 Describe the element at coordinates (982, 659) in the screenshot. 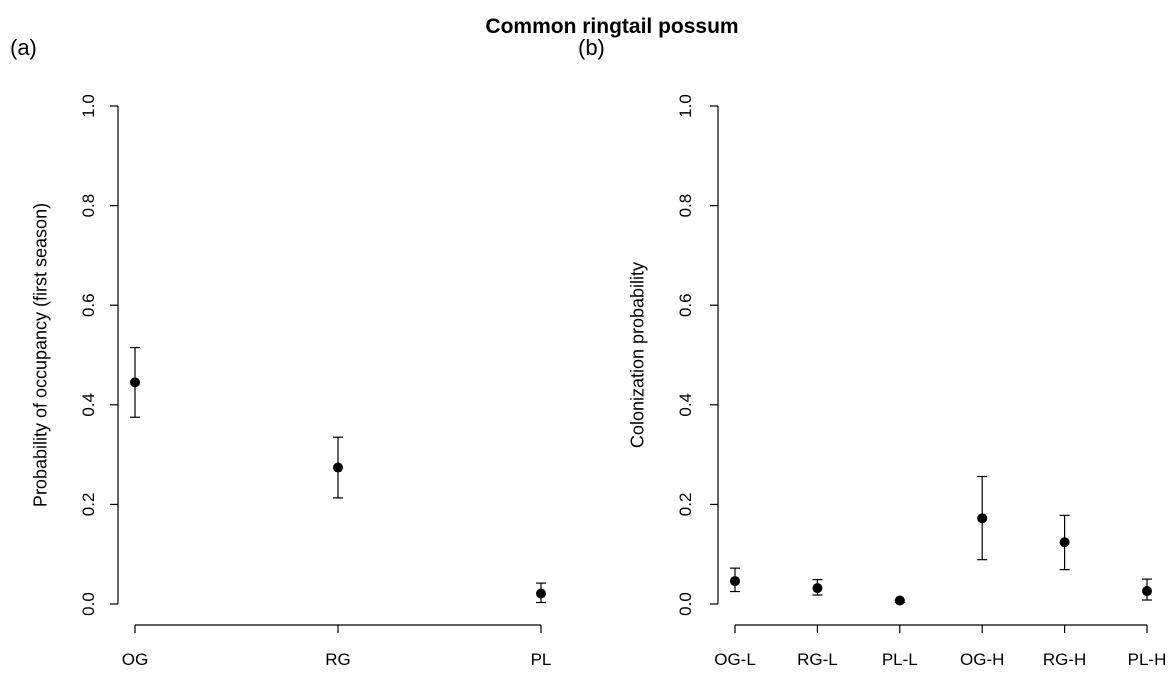

I see `x-tick-label: OG-H` at that location.